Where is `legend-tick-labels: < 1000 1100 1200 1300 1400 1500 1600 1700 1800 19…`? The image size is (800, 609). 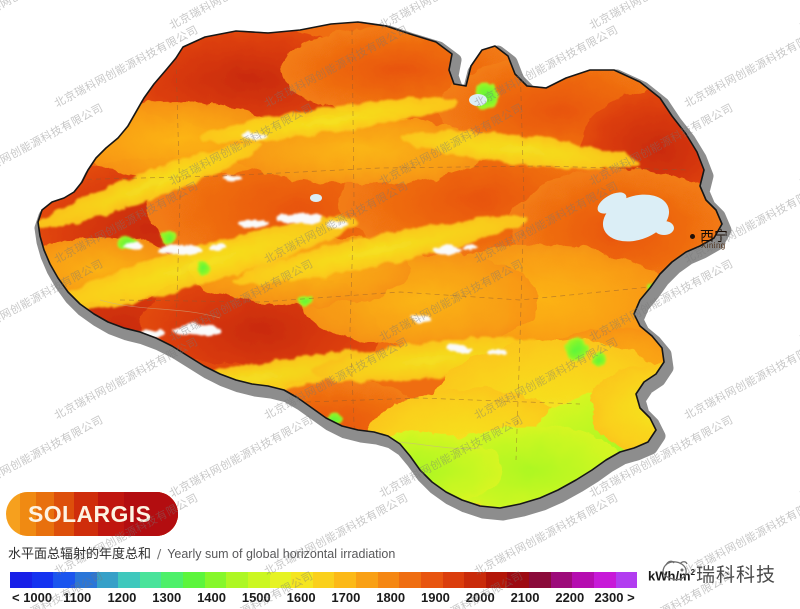 legend-tick-labels: < 1000 1100 1200 1300 1400 1500 1600 1700 1800 19… is located at coordinates (400, 599).